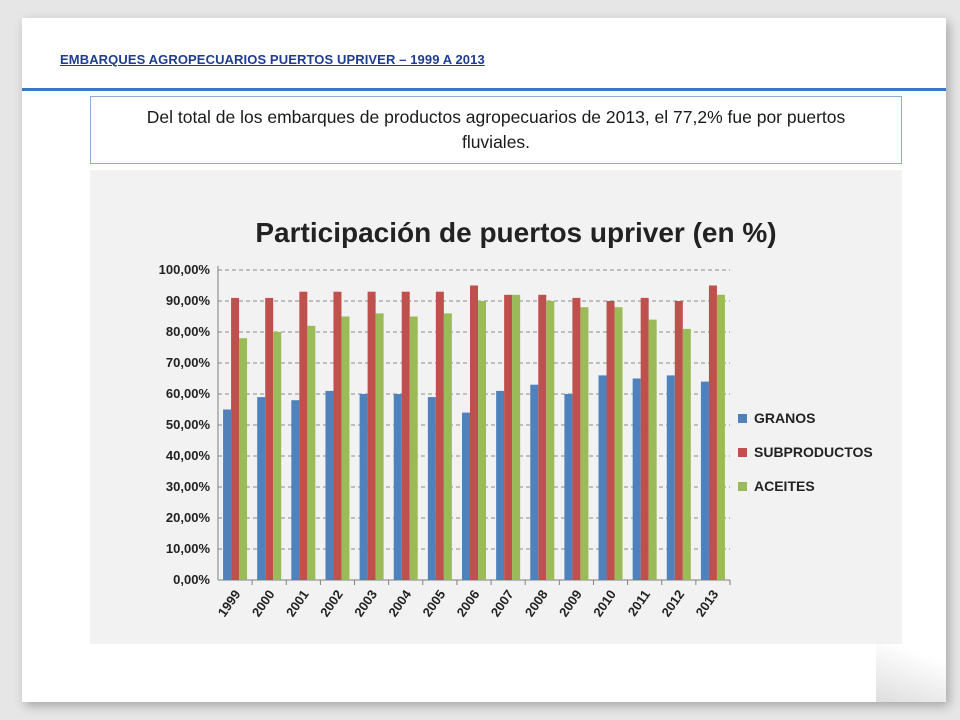  Describe the element at coordinates (345, 448) in the screenshot. I see `bar-aceites-2002` at that location.